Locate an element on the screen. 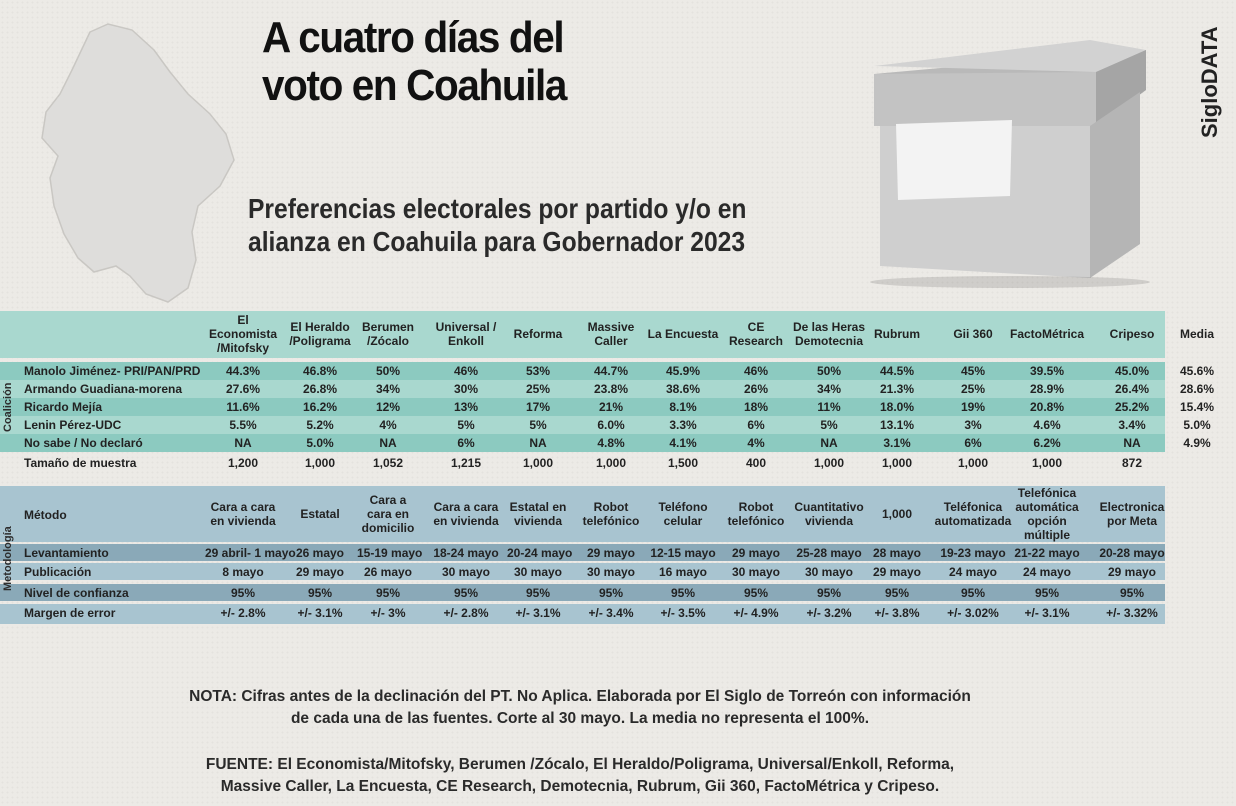  table-cell: Cuantitativo vivienda is located at coordinates (829, 514).